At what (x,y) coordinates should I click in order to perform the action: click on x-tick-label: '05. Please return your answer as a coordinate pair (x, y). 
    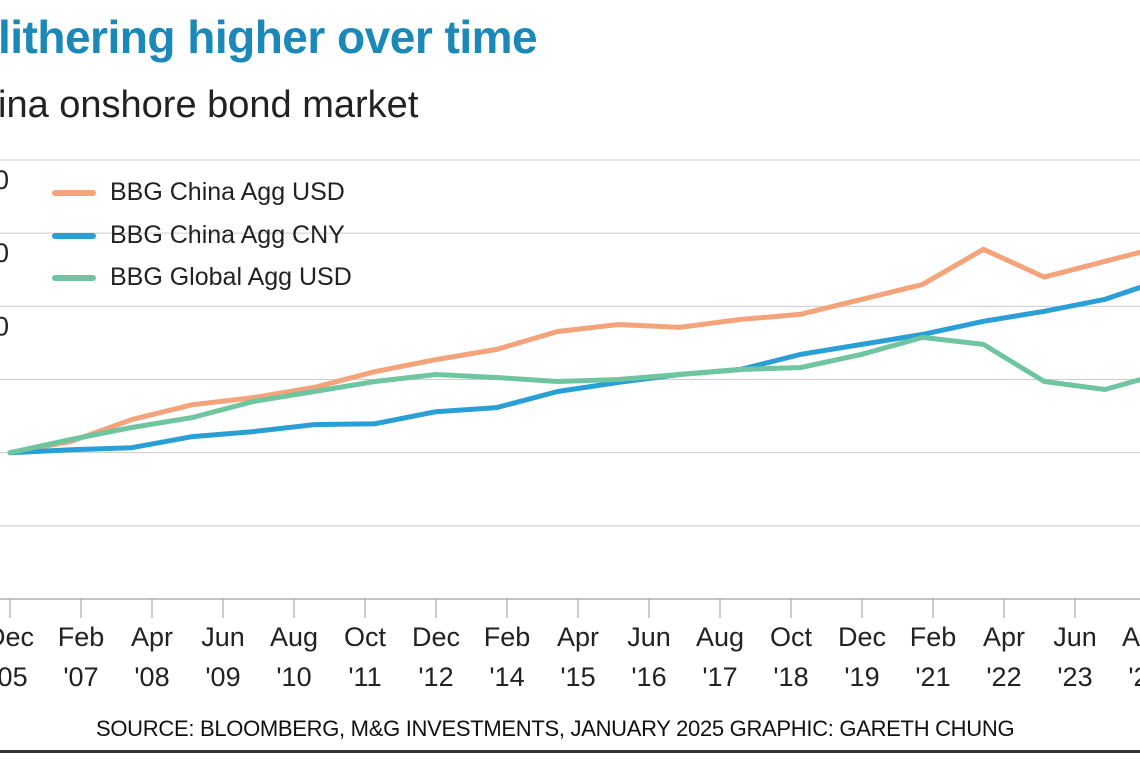
    Looking at the image, I should click on (14, 677).